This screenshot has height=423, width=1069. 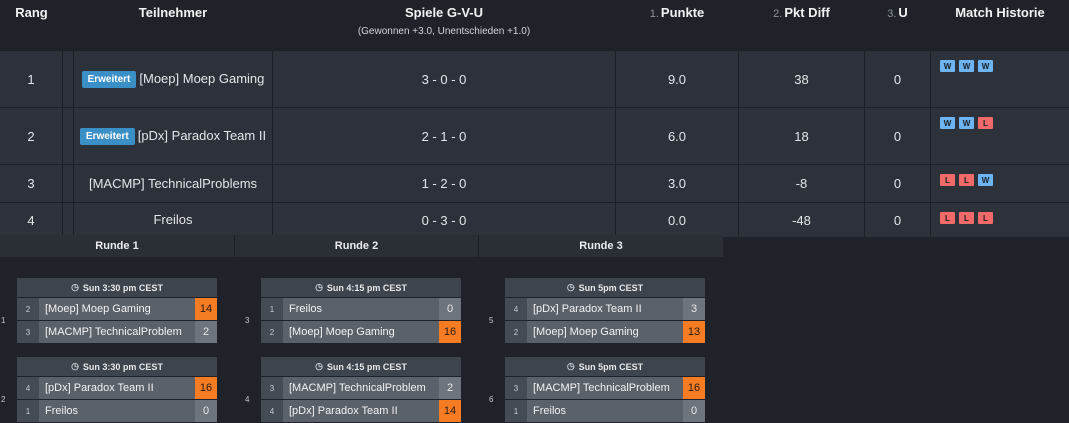 What do you see at coordinates (173, 12) in the screenshot?
I see `col-participant: Teilnehmer` at bounding box center [173, 12].